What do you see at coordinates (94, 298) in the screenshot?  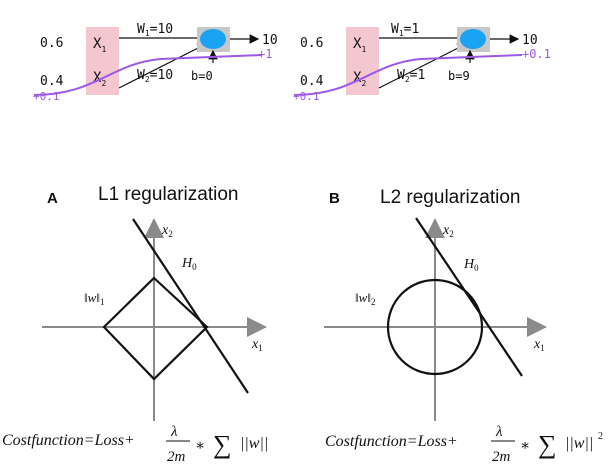 I see `norm-label: ‖w‖1` at bounding box center [94, 298].